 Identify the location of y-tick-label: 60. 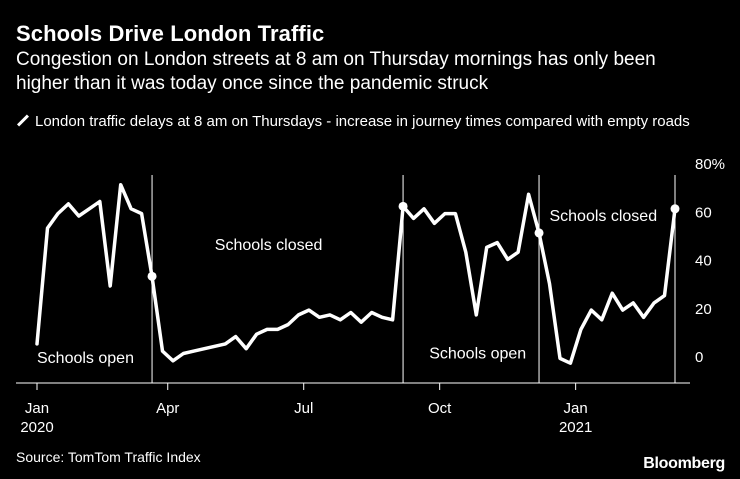
(703, 212).